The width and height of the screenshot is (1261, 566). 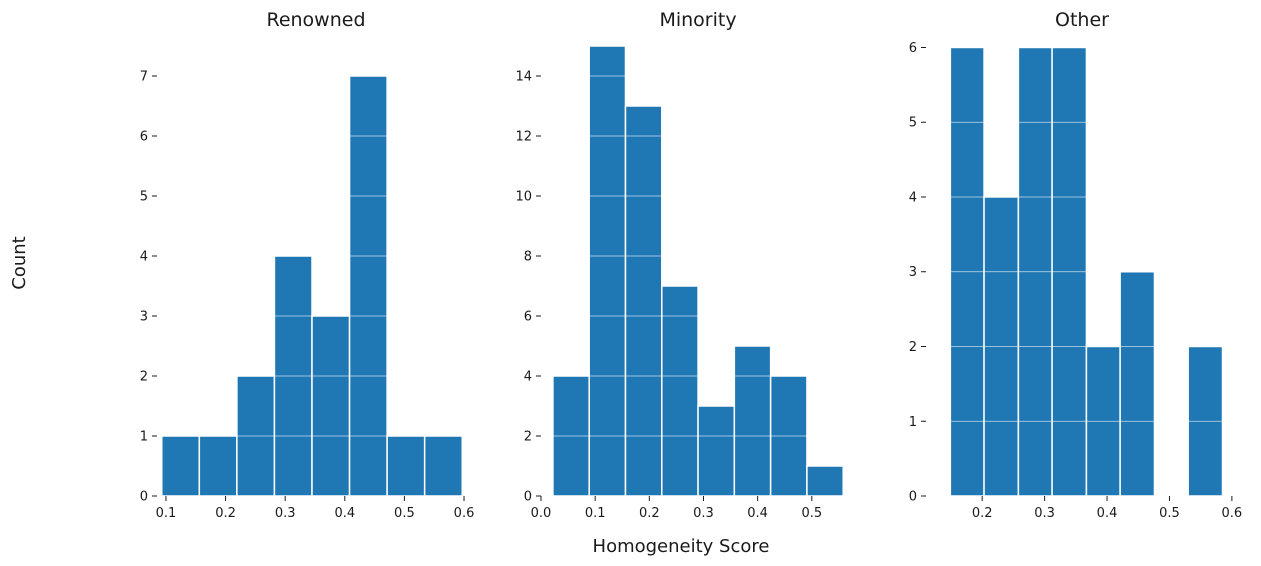 I want to click on x-tick-label: 0.0, so click(x=541, y=513).